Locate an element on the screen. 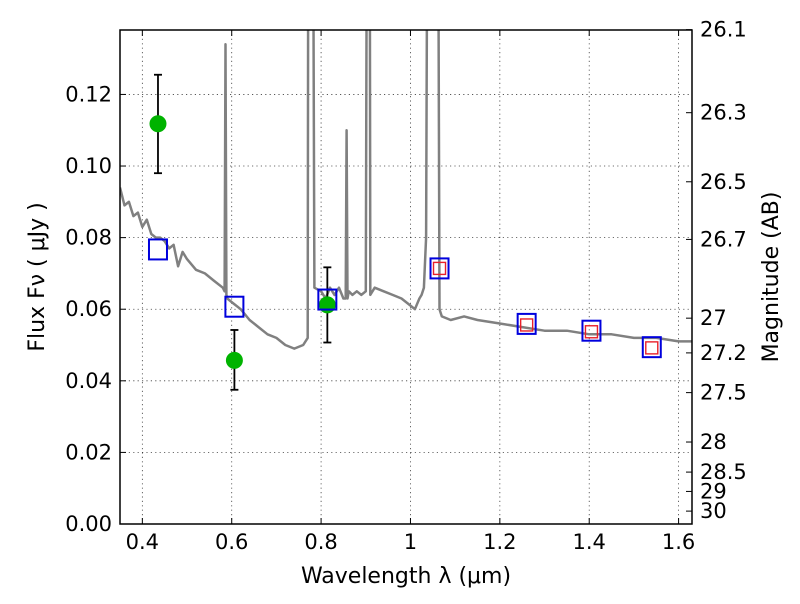 The image size is (800, 604). y-tick-label: 0.06 is located at coordinates (88, 309).